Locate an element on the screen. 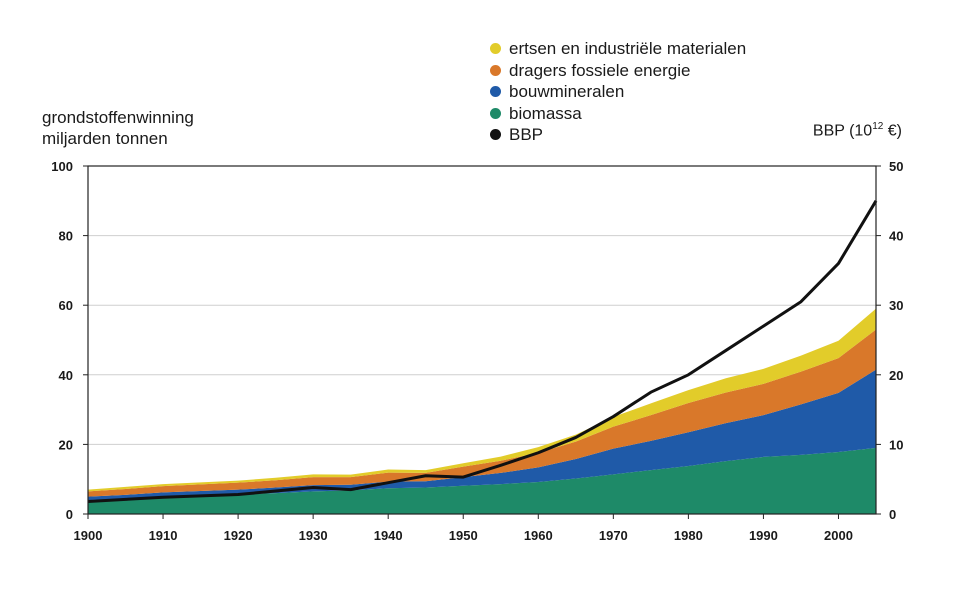  legend-dot-biomassa is located at coordinates (495, 113).